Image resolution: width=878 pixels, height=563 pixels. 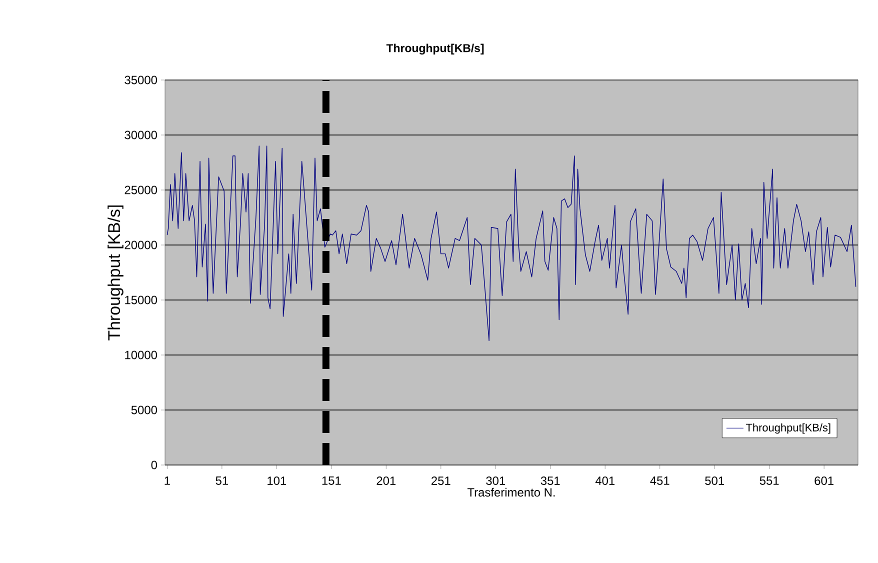 I want to click on x-tick-label: 401, so click(x=604, y=480).